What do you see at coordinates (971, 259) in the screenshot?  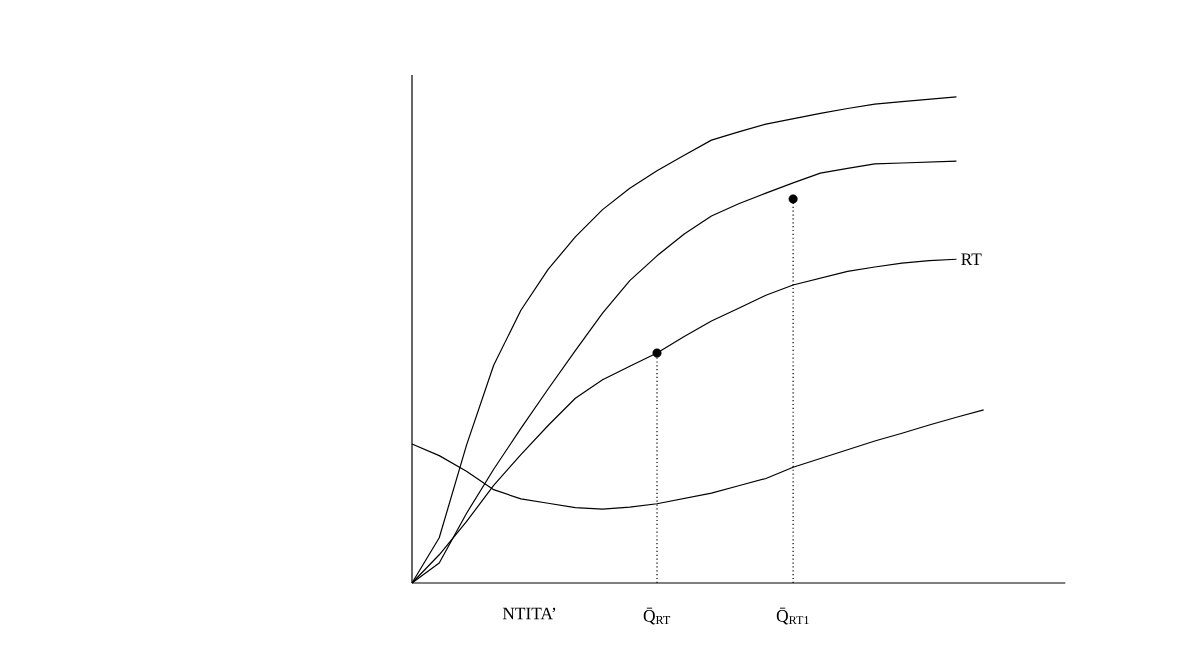 I see `series-label: RT` at bounding box center [971, 259].